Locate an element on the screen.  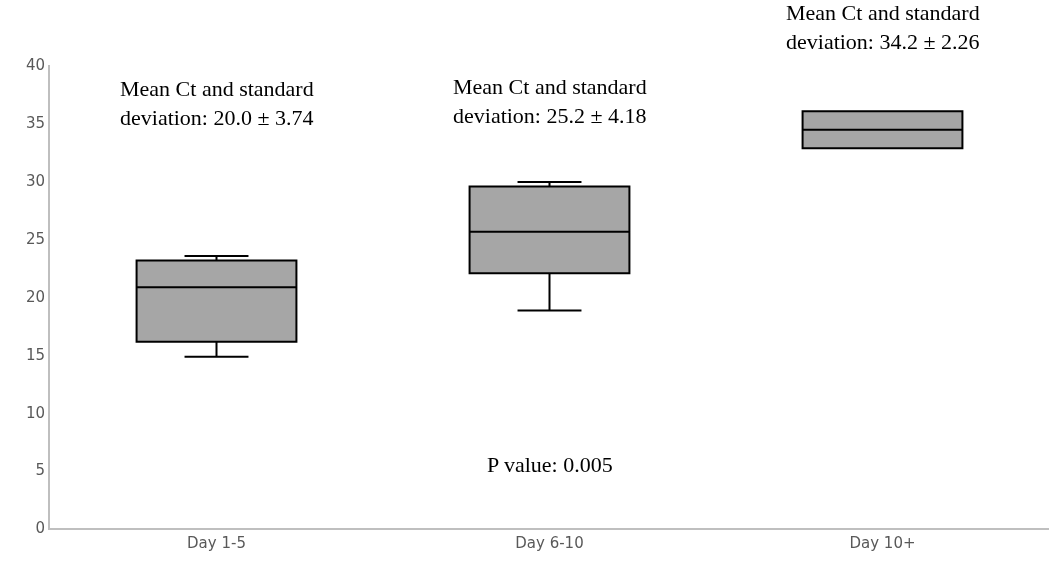
y-tick-label: 10 is located at coordinates (35, 412).